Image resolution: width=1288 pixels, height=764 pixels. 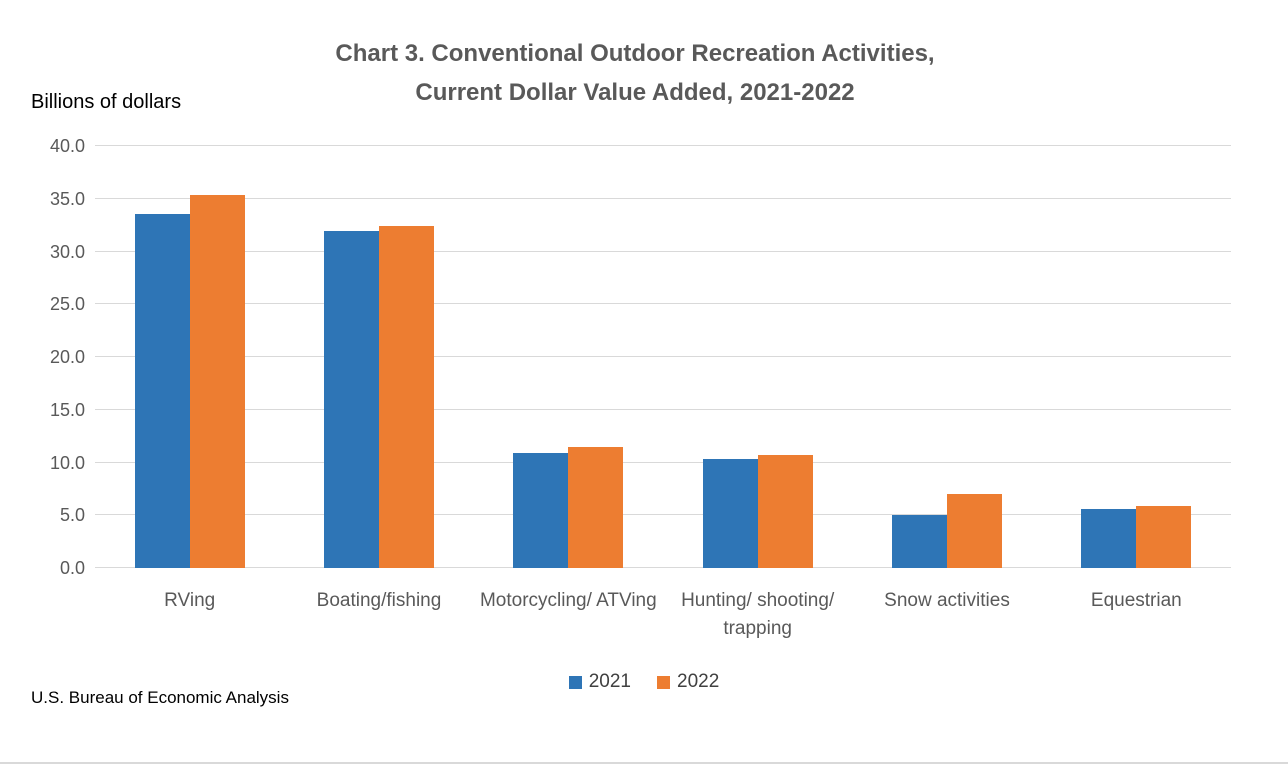 What do you see at coordinates (644, 763) in the screenshot?
I see `bottom-divider-line` at bounding box center [644, 763].